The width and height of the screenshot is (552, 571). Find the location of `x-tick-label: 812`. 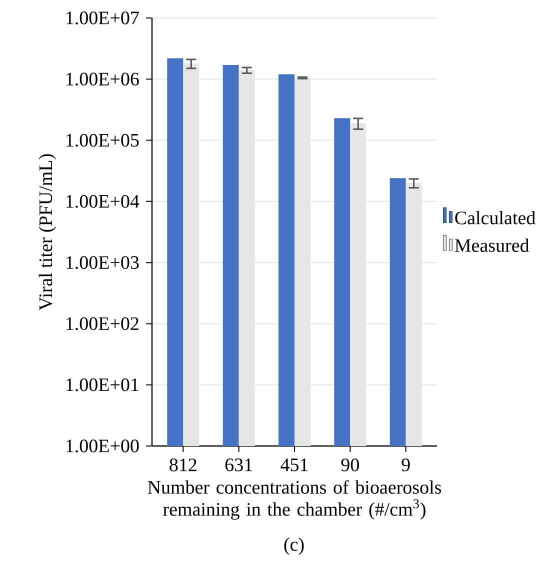

x-tick-label: 812 is located at coordinates (183, 465).